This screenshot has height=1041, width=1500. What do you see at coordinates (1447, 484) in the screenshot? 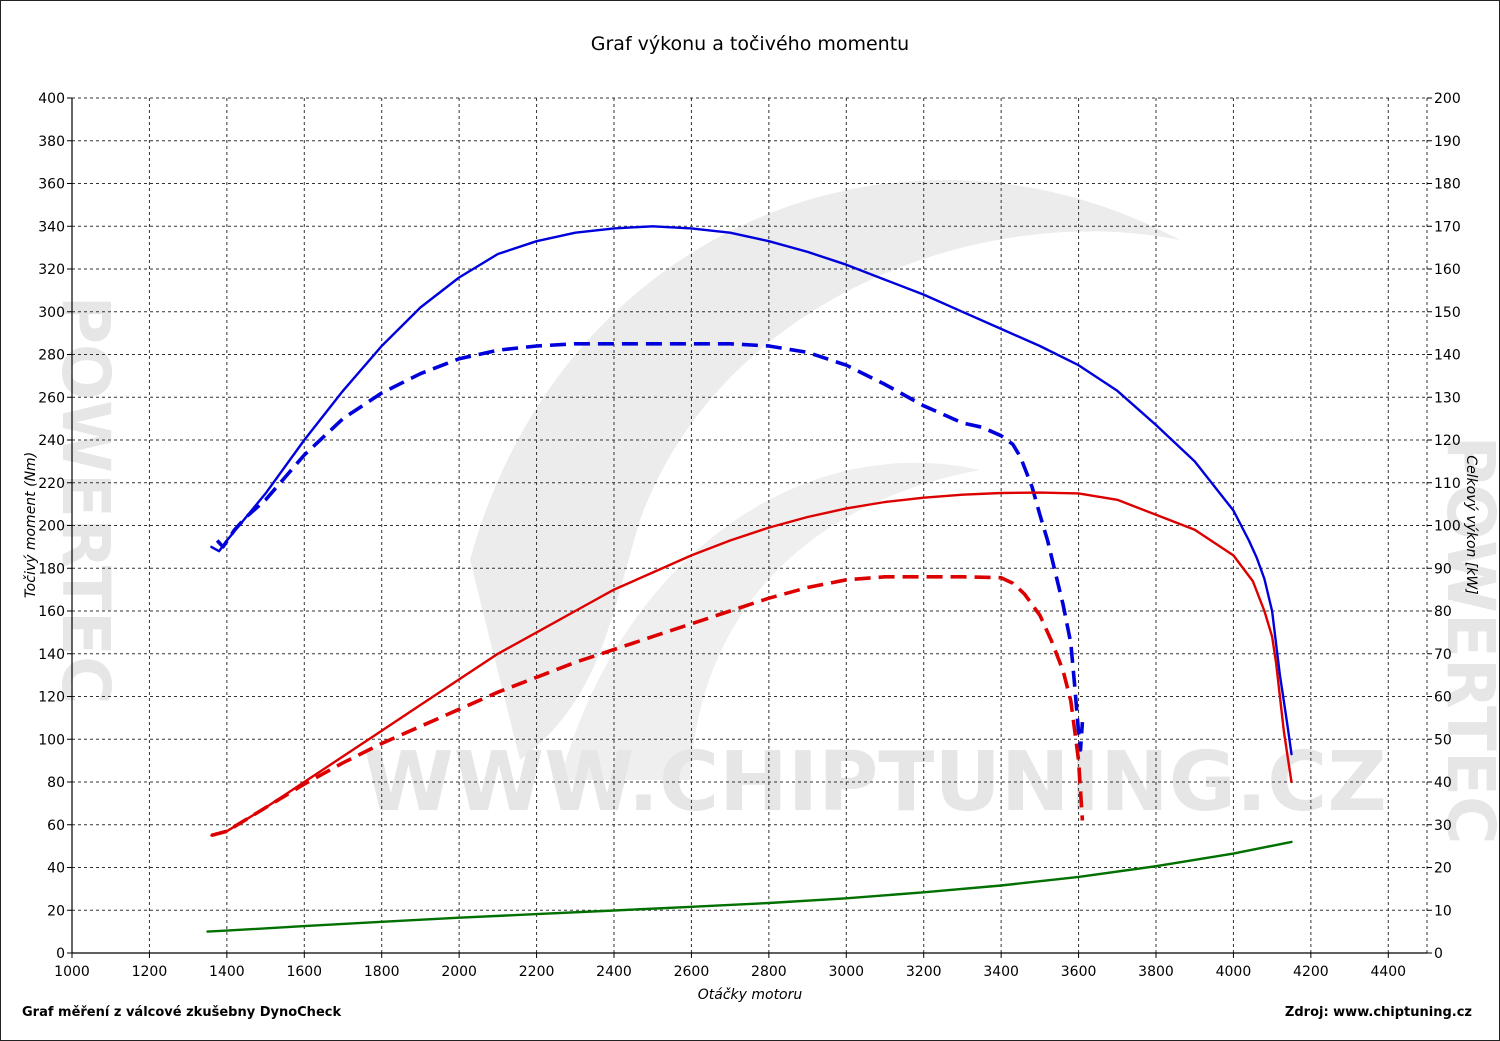
I see `y-right-tick-label: 110` at bounding box center [1447, 484].